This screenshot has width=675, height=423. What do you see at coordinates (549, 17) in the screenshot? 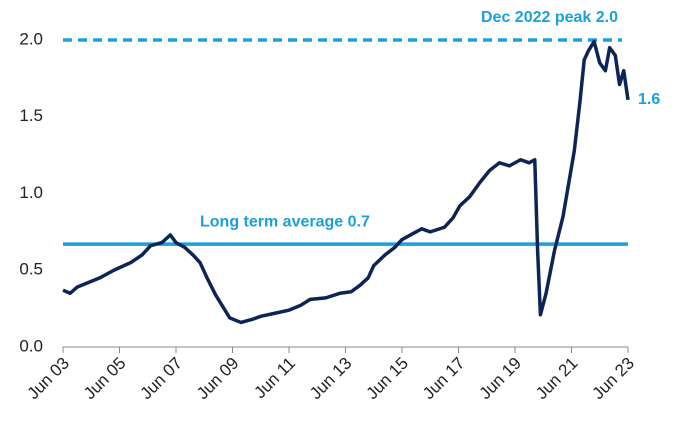
I see `reference-label: Dec 2022 peak 2.0` at bounding box center [549, 17].